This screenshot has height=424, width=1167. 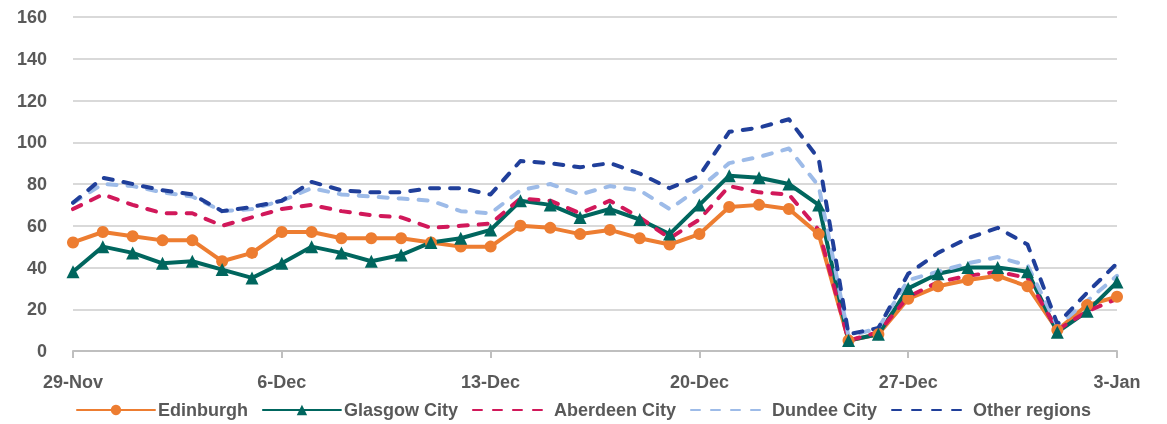 What do you see at coordinates (282, 382) in the screenshot?
I see `x-tick-label: 6-Dec` at bounding box center [282, 382].